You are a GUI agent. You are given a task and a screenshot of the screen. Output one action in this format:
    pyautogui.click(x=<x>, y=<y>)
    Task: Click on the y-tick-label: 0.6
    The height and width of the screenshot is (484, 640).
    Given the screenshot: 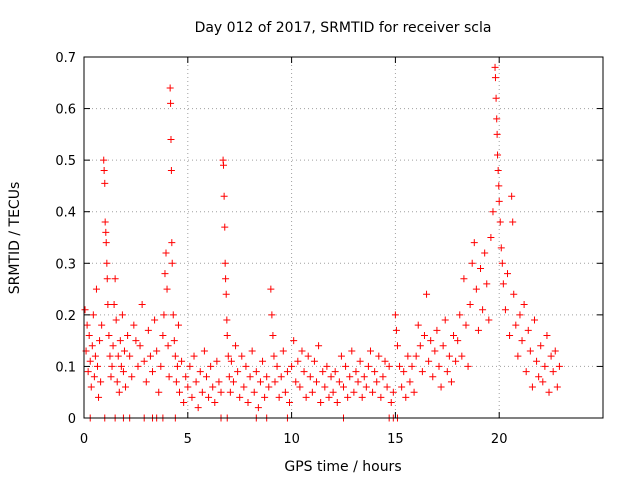 What is the action you would take?
    pyautogui.click(x=65, y=110)
    